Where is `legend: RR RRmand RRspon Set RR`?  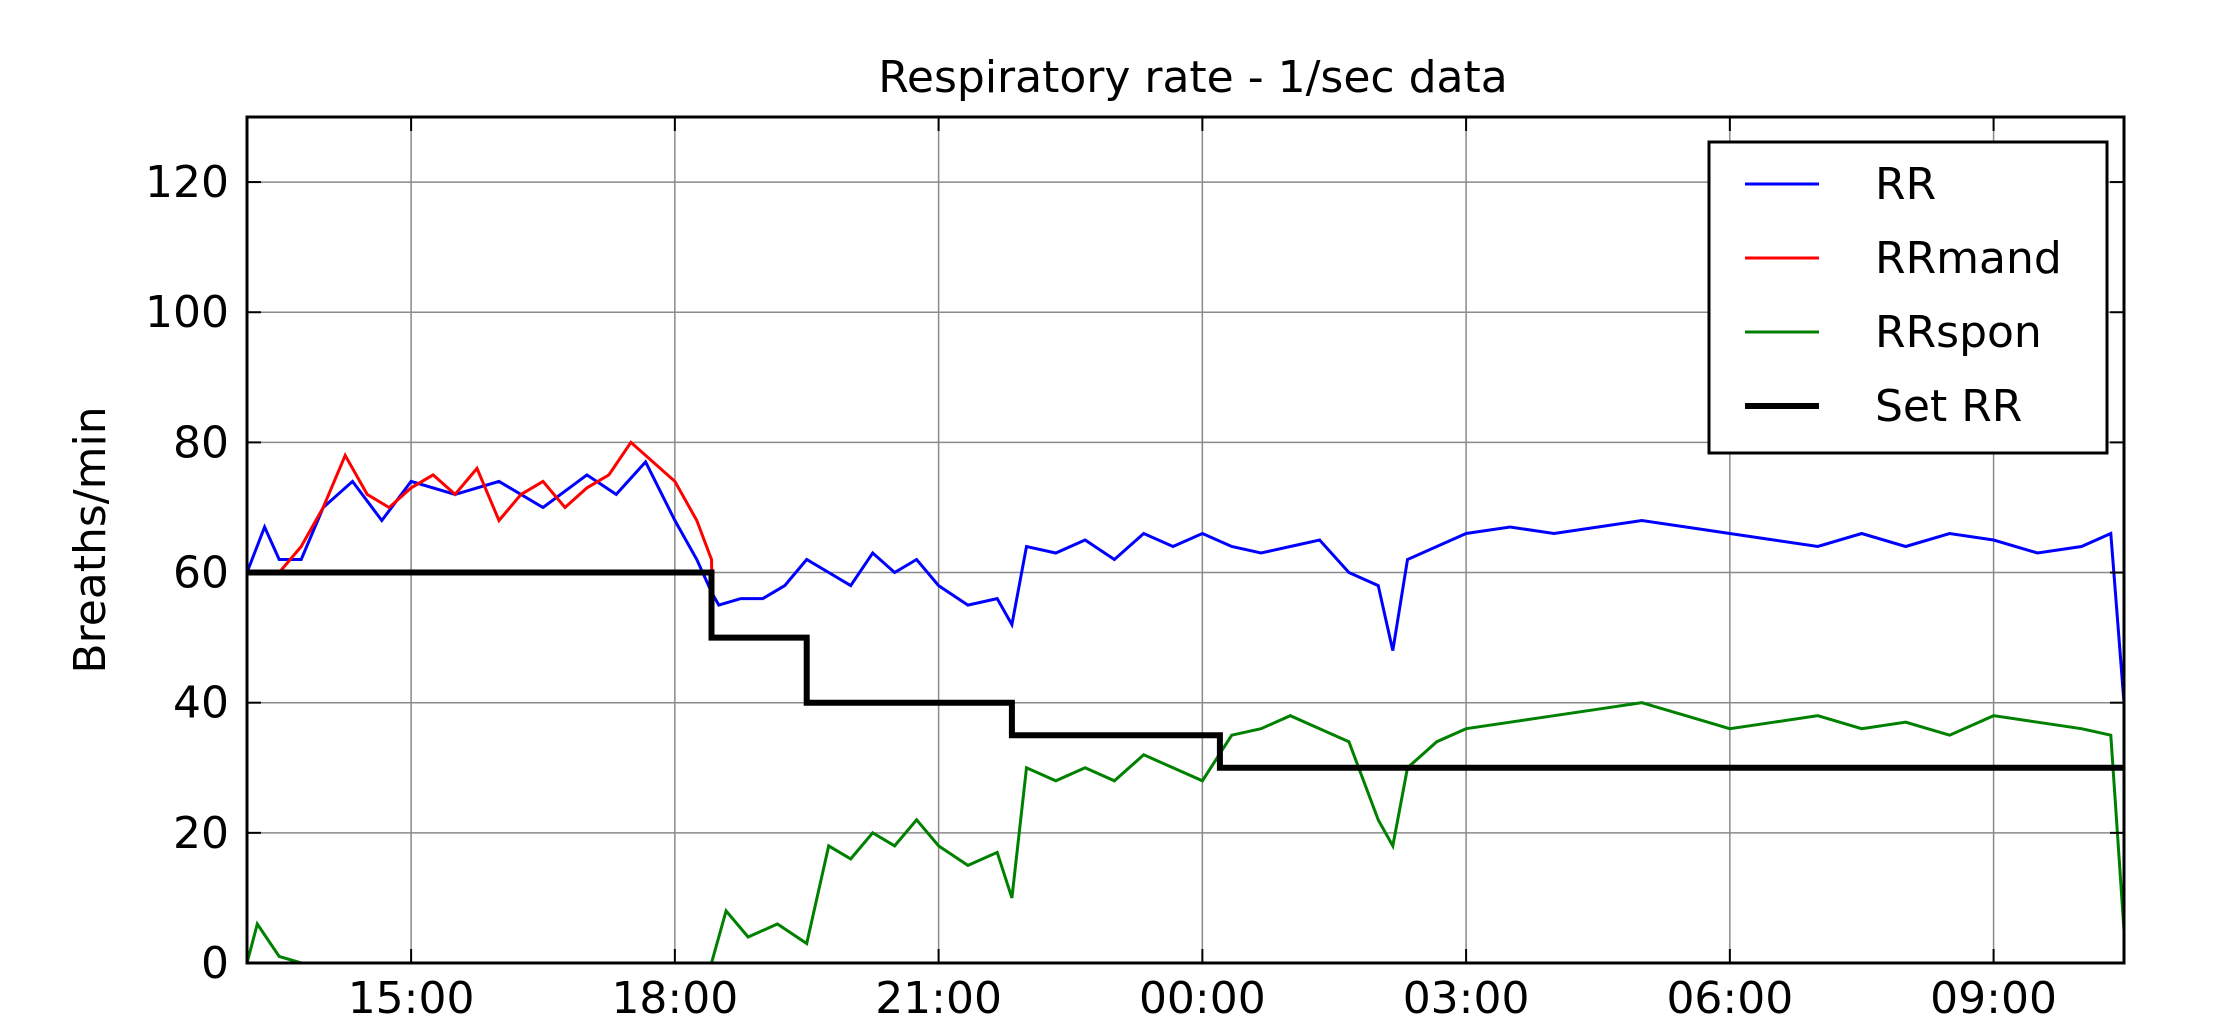 legend: RR RRmand RRspon Set RR is located at coordinates (1908, 297).